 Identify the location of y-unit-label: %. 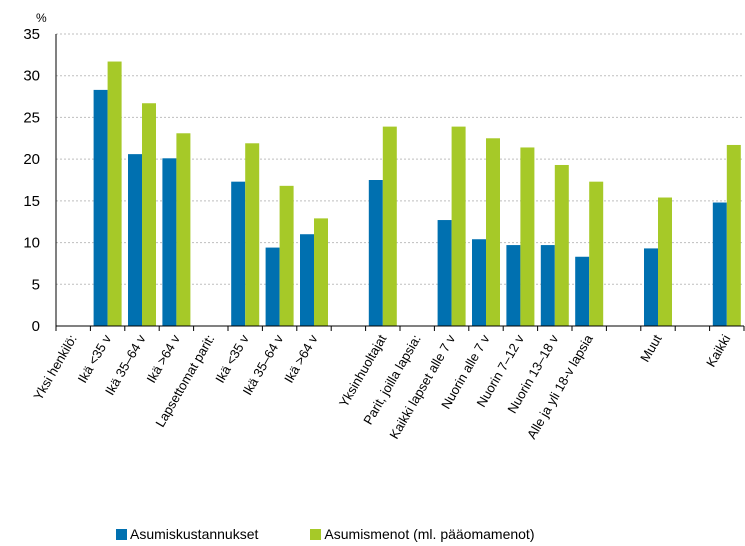
(41, 18).